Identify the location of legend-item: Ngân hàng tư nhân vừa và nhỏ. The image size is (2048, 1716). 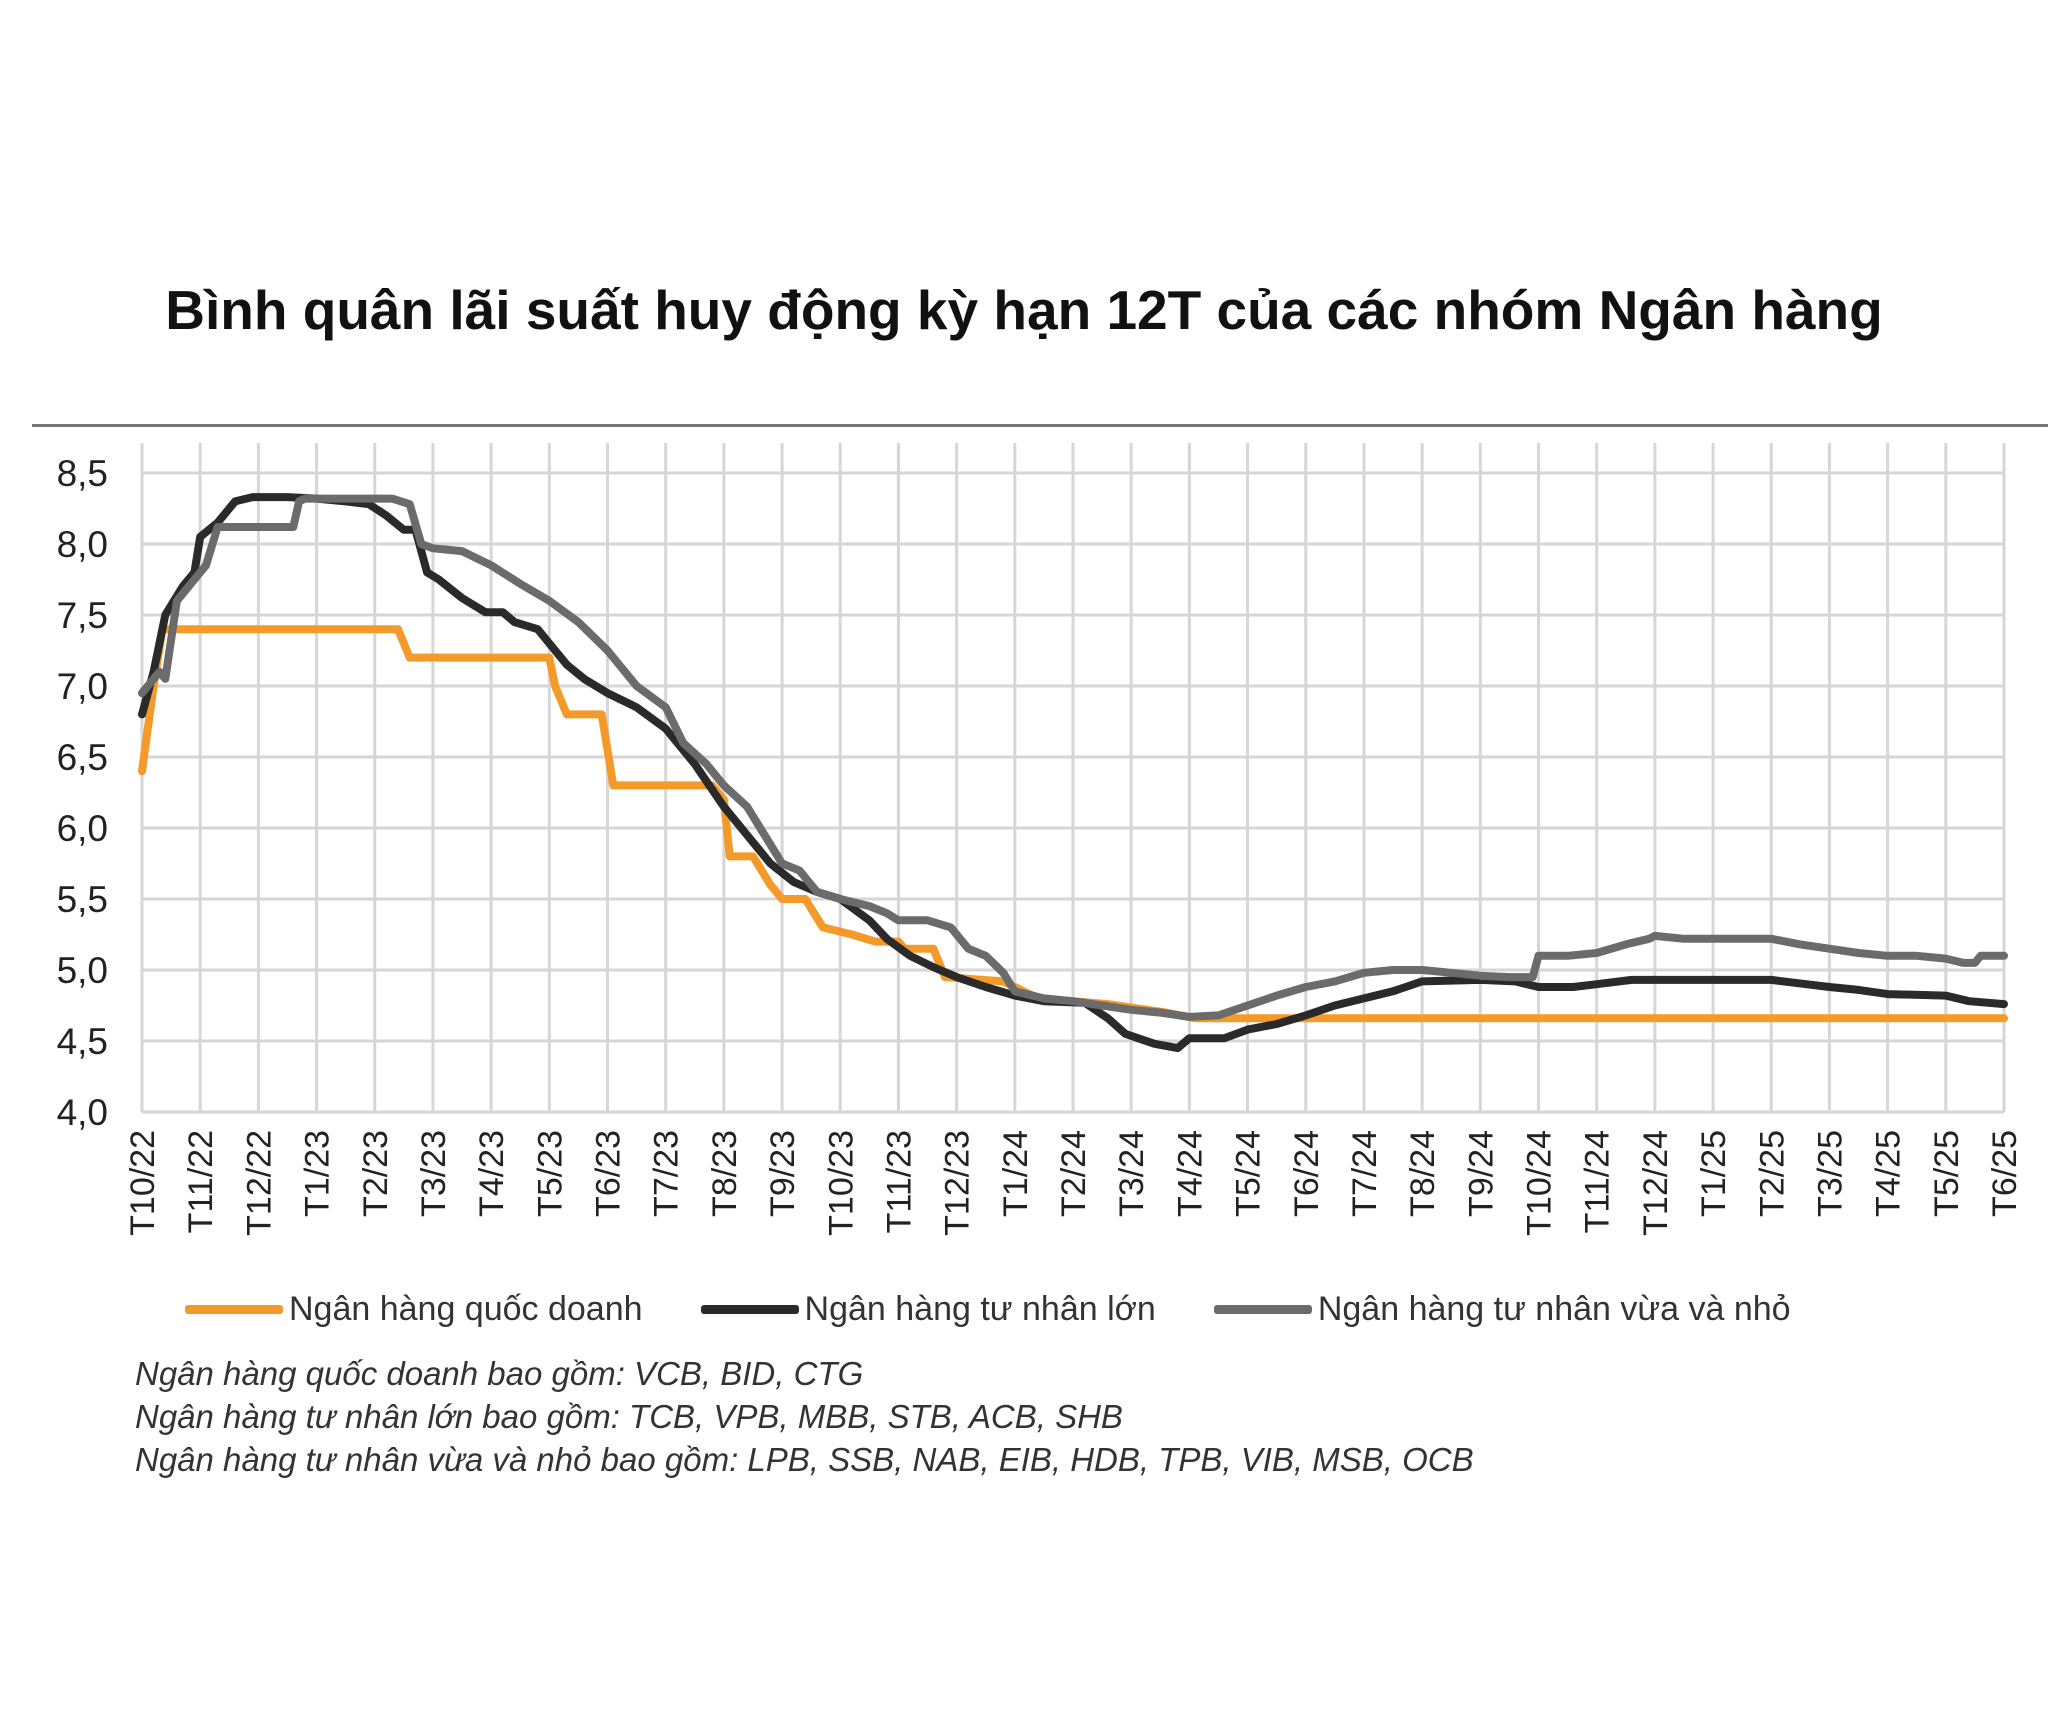
(1502, 1309).